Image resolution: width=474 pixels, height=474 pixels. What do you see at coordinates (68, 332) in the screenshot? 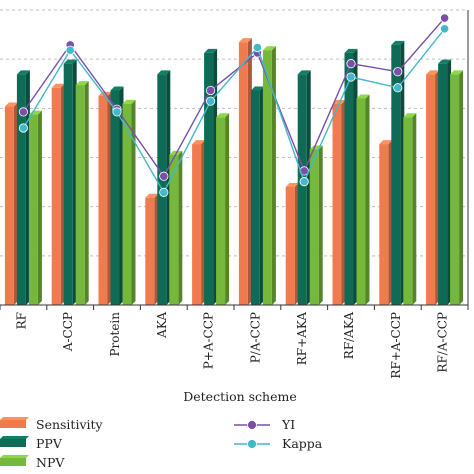
I see `x-tick-label: A-CCP` at bounding box center [68, 332].